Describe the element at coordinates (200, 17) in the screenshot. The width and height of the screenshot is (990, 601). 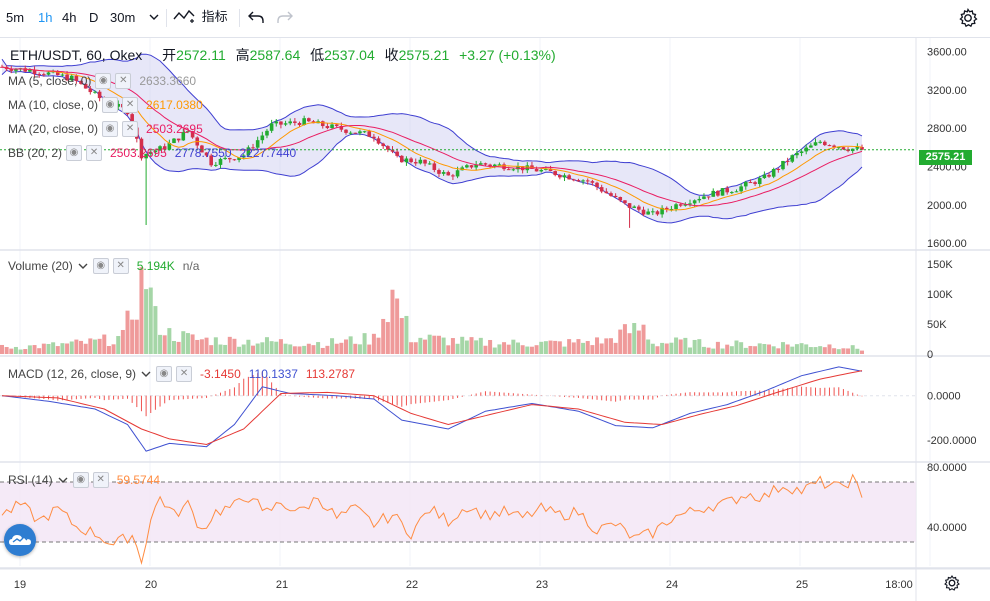
I see `indicators-button: 指标` at that location.